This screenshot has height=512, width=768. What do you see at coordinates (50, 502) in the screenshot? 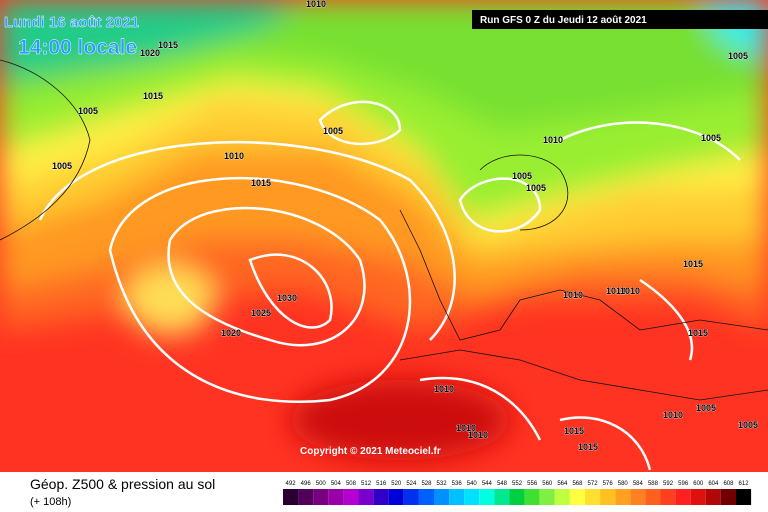
I see `footer-lead: (+ 108h)` at bounding box center [50, 502].